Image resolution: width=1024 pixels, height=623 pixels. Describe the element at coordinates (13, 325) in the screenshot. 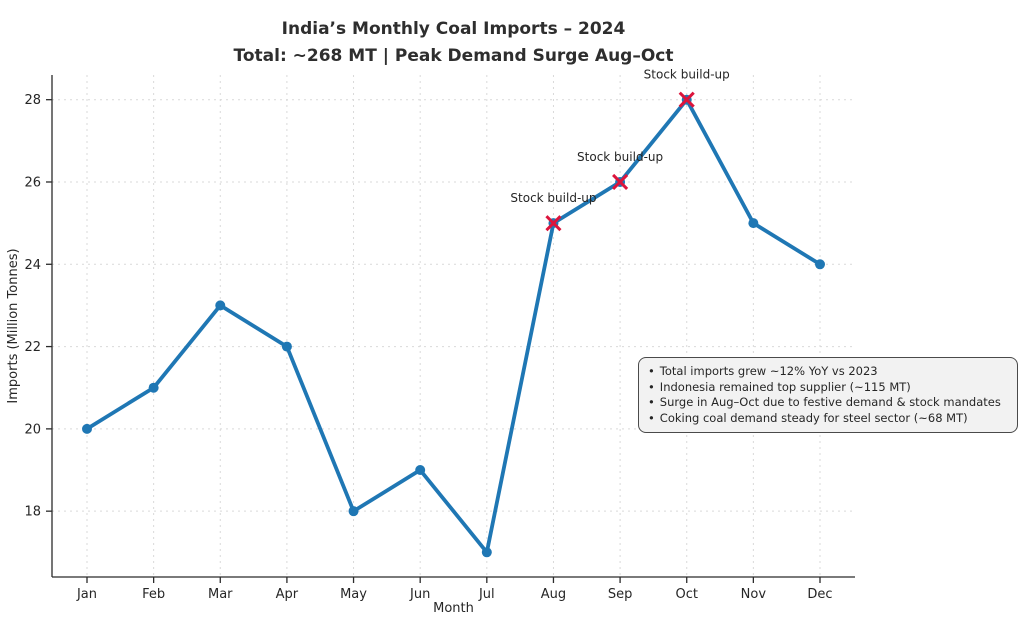

I see `y-axis-label: Imports (Million Tonnes)` at that location.